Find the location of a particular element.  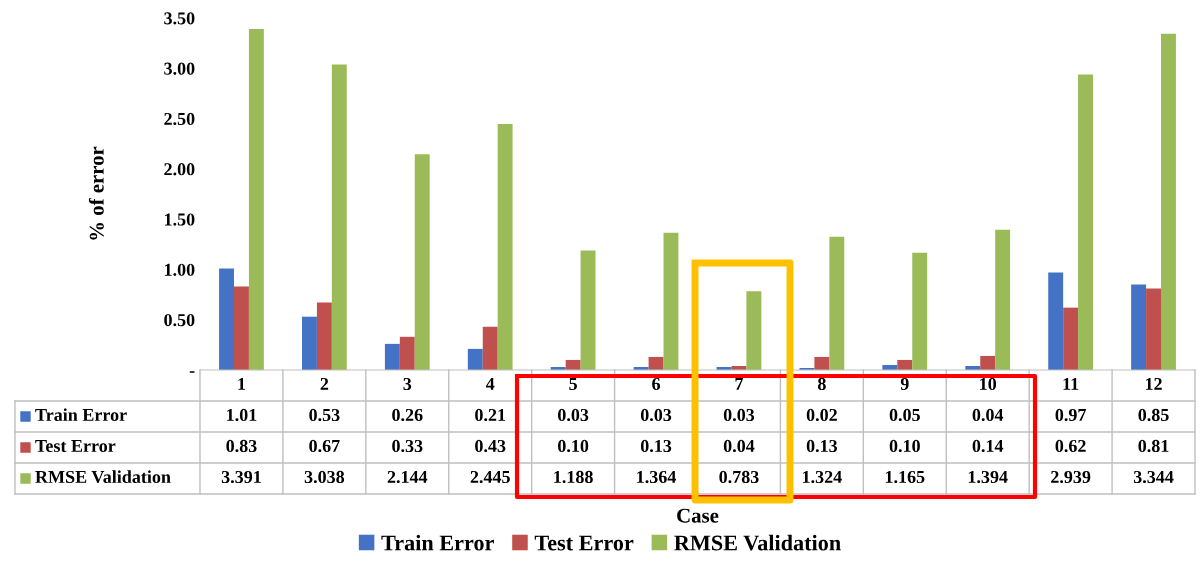

data-label: 0.97 is located at coordinates (1070, 415).